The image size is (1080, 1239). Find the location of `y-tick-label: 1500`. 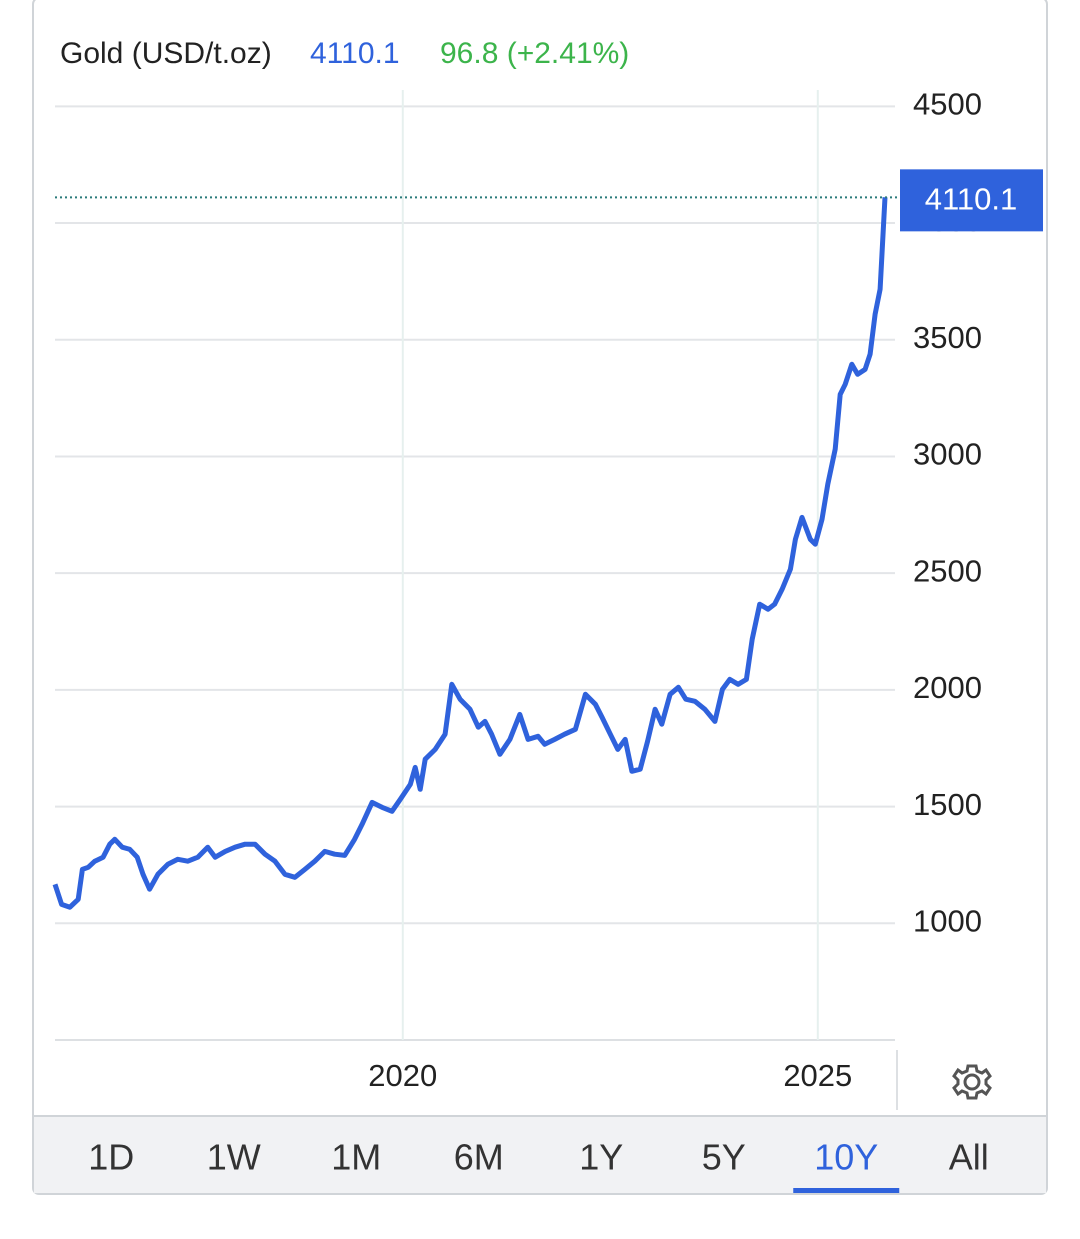

y-tick-label: 1500 is located at coordinates (947, 804).